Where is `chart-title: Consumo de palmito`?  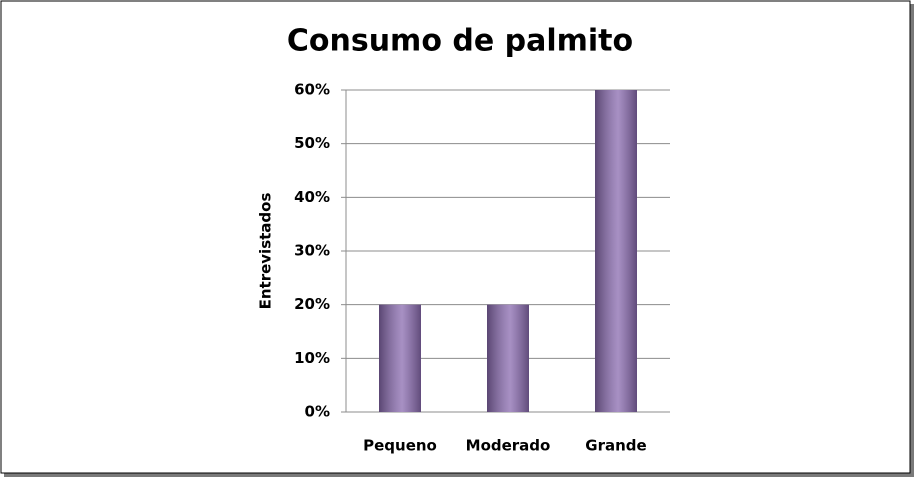
chart-title: Consumo de palmito is located at coordinates (460, 41).